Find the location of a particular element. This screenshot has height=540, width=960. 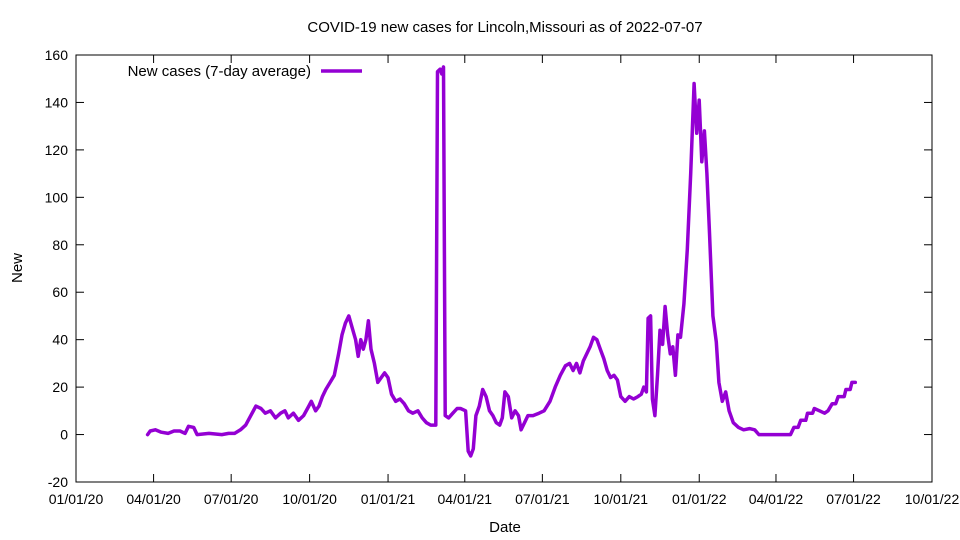

y-tick-label: 80 is located at coordinates (60, 245).